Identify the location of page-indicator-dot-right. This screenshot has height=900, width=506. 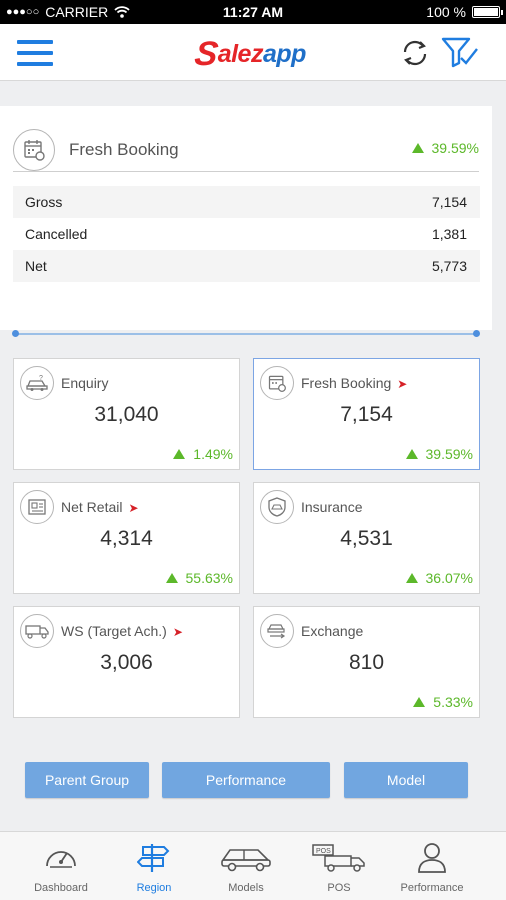
(476, 333).